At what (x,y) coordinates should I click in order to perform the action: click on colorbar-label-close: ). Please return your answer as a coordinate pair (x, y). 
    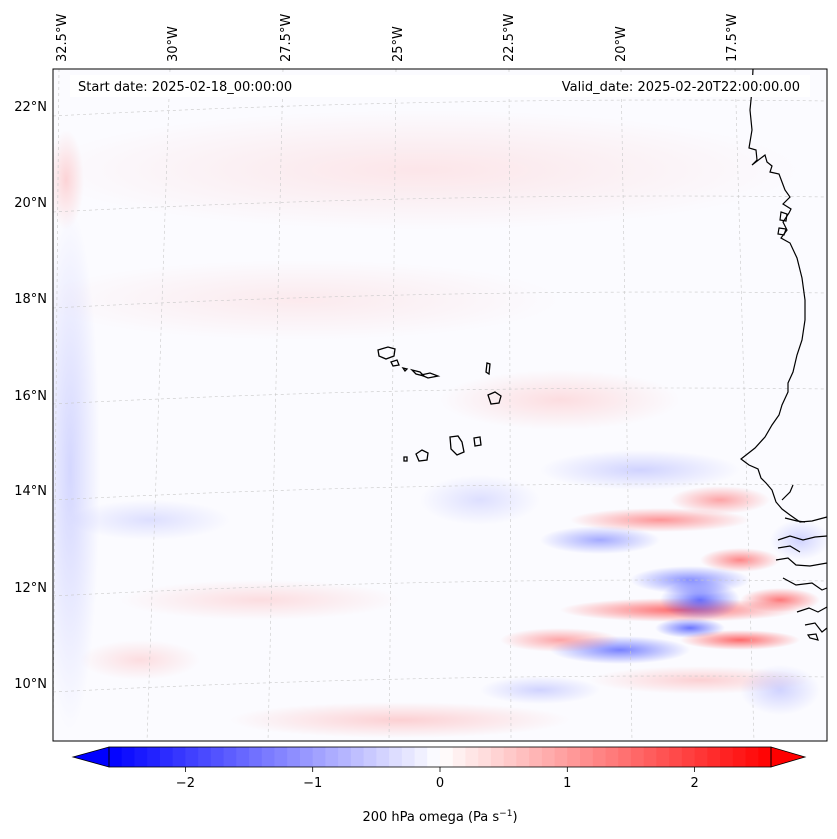
    Looking at the image, I should click on (514, 817).